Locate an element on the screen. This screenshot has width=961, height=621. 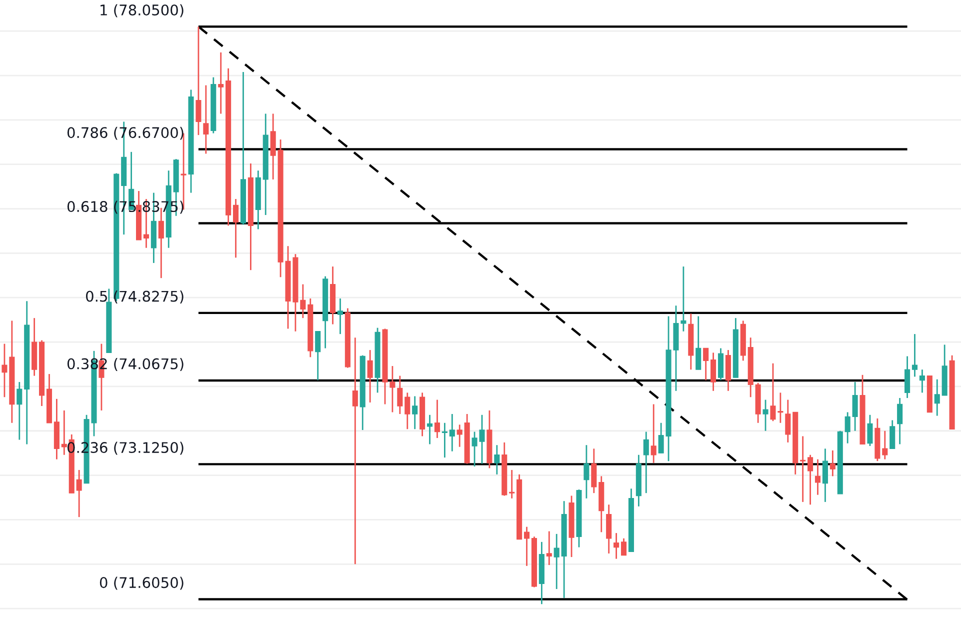
ref-line-label: 0 (71.6050) is located at coordinates (142, 583).